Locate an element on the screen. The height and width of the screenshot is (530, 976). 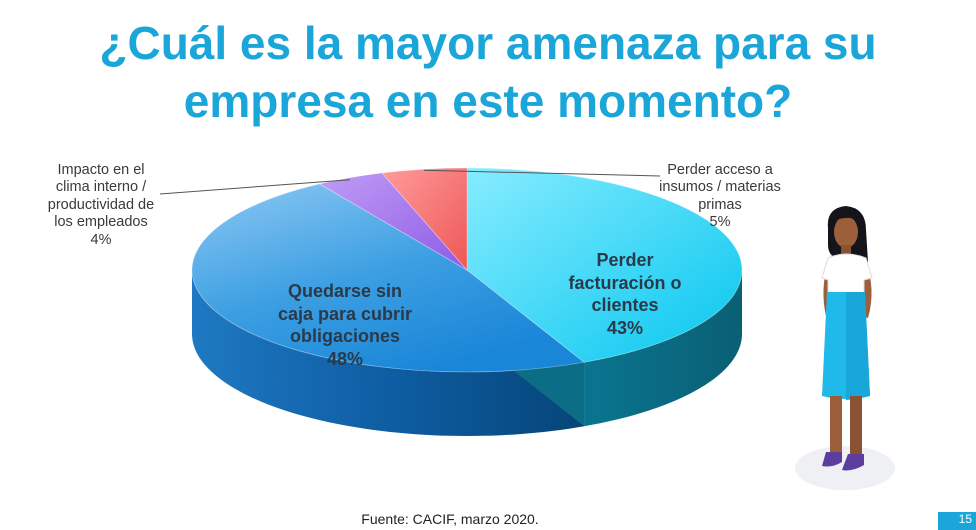
label-line: productividad de is located at coordinates (101, 204).